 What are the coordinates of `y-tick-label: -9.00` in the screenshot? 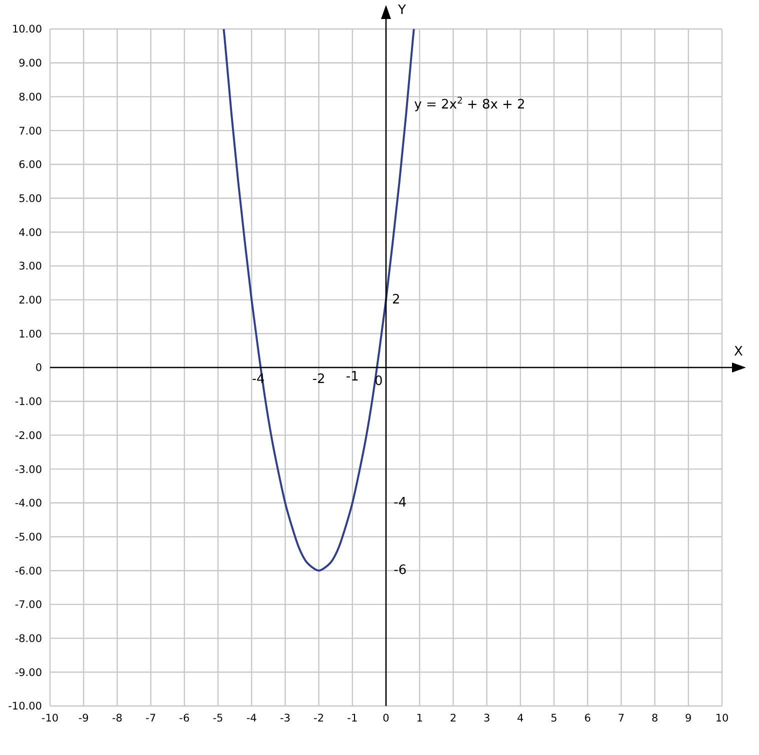 It's located at (28, 672).